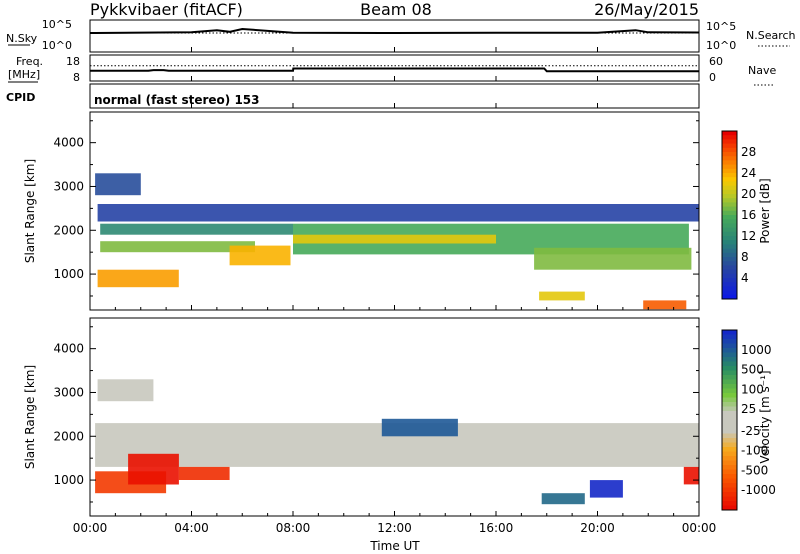 Image resolution: width=800 pixels, height=554 pixels. I want to click on colorbar-tick-label: -25, so click(751, 431).